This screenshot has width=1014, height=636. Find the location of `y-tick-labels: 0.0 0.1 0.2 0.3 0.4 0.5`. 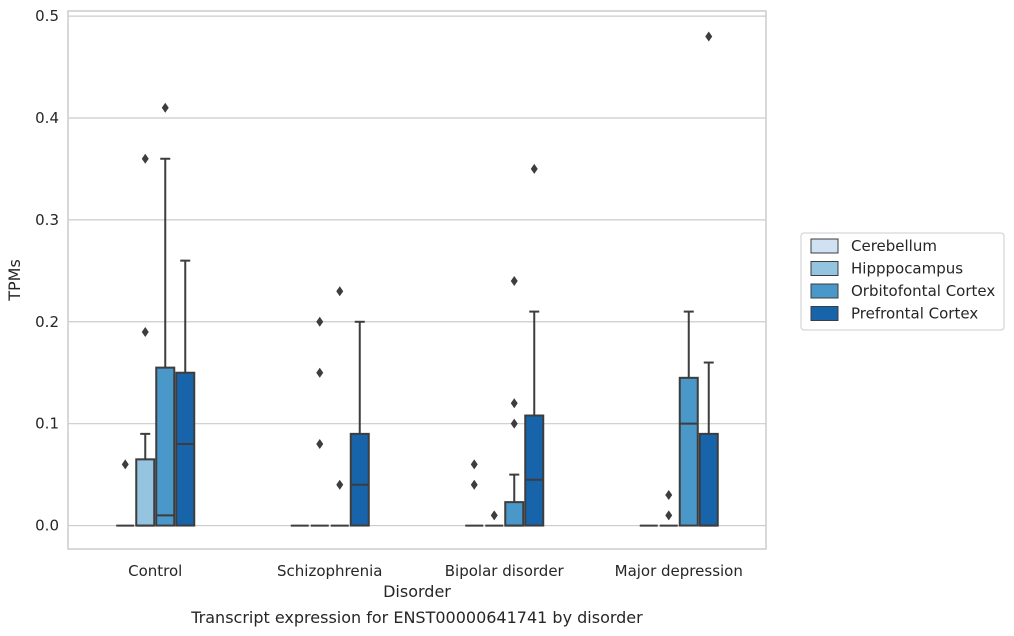

y-tick-labels: 0.0 0.1 0.2 0.3 0.4 0.5 is located at coordinates (47, 270).